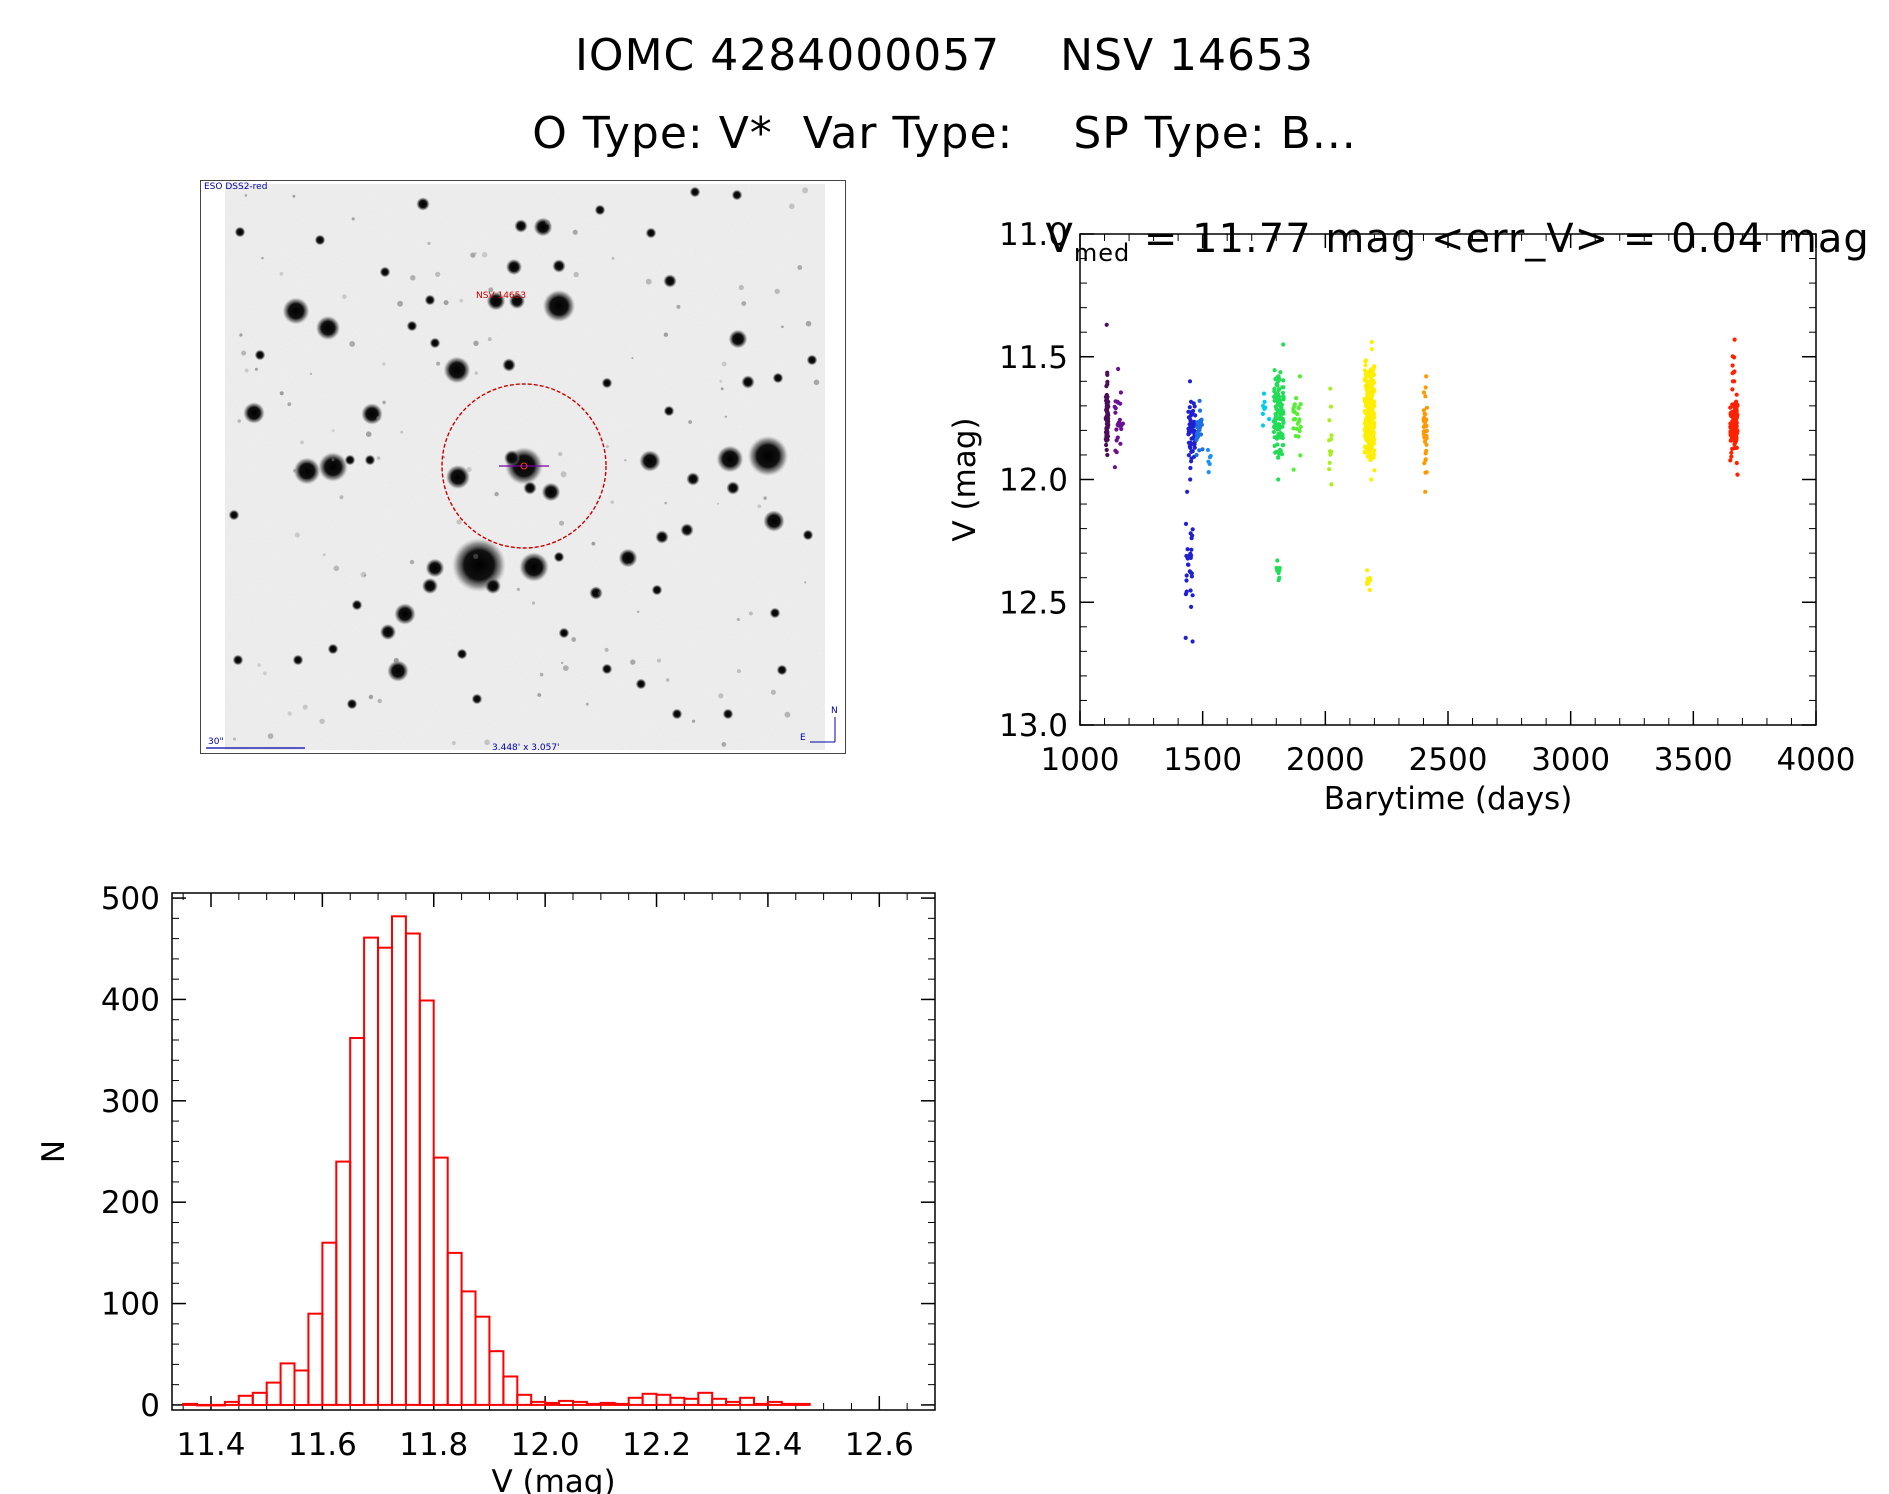  I want to click on finding-border, so click(523, 467).